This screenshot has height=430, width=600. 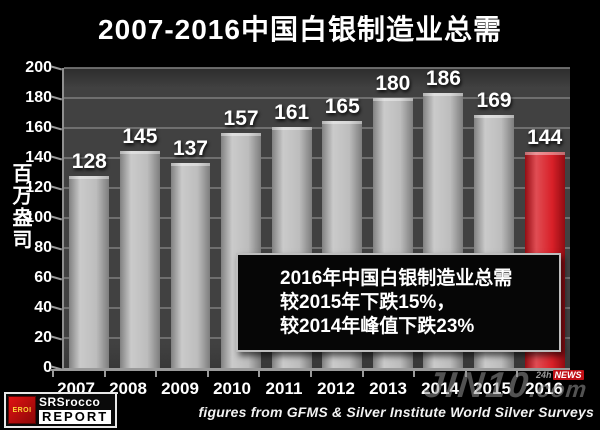 I want to click on y-tick-label: 200, so click(x=38, y=67).